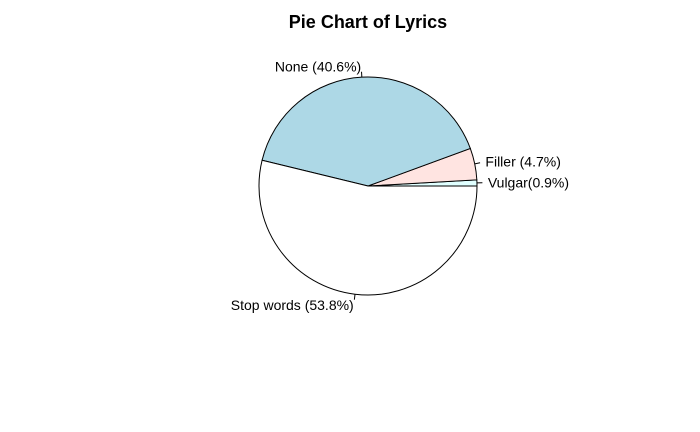 This screenshot has height=432, width=700. I want to click on slice-label: Stop words (53.8%), so click(292, 305).